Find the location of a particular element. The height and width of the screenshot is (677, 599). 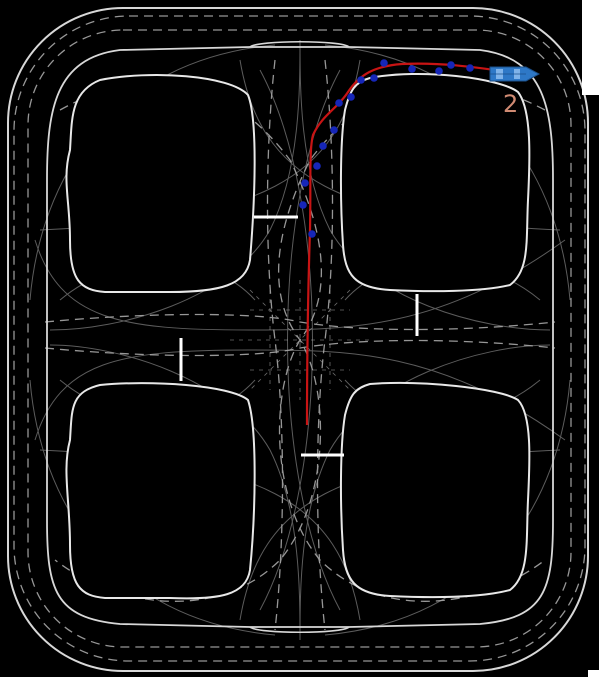

stop-lines is located at coordinates (299, 336).